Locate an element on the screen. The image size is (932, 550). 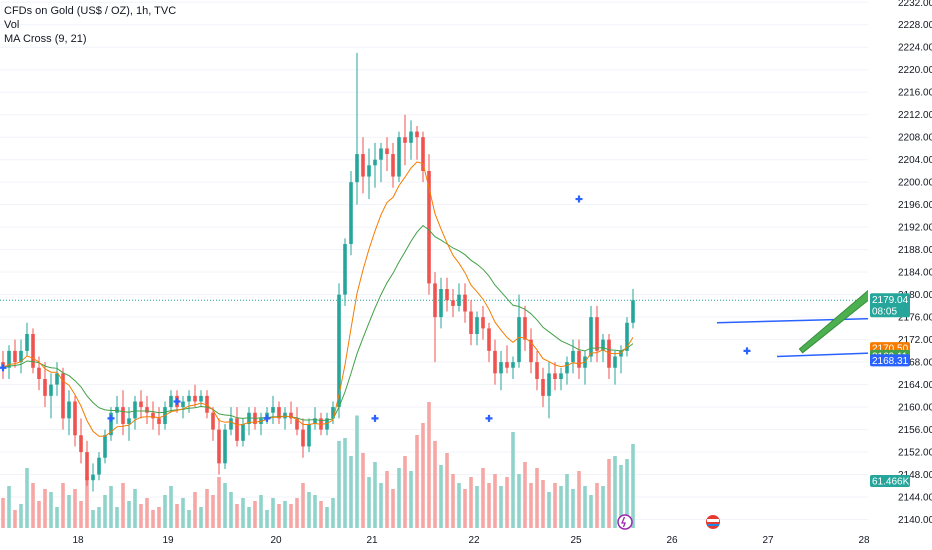
time-tick-label: 25 is located at coordinates (576, 540).